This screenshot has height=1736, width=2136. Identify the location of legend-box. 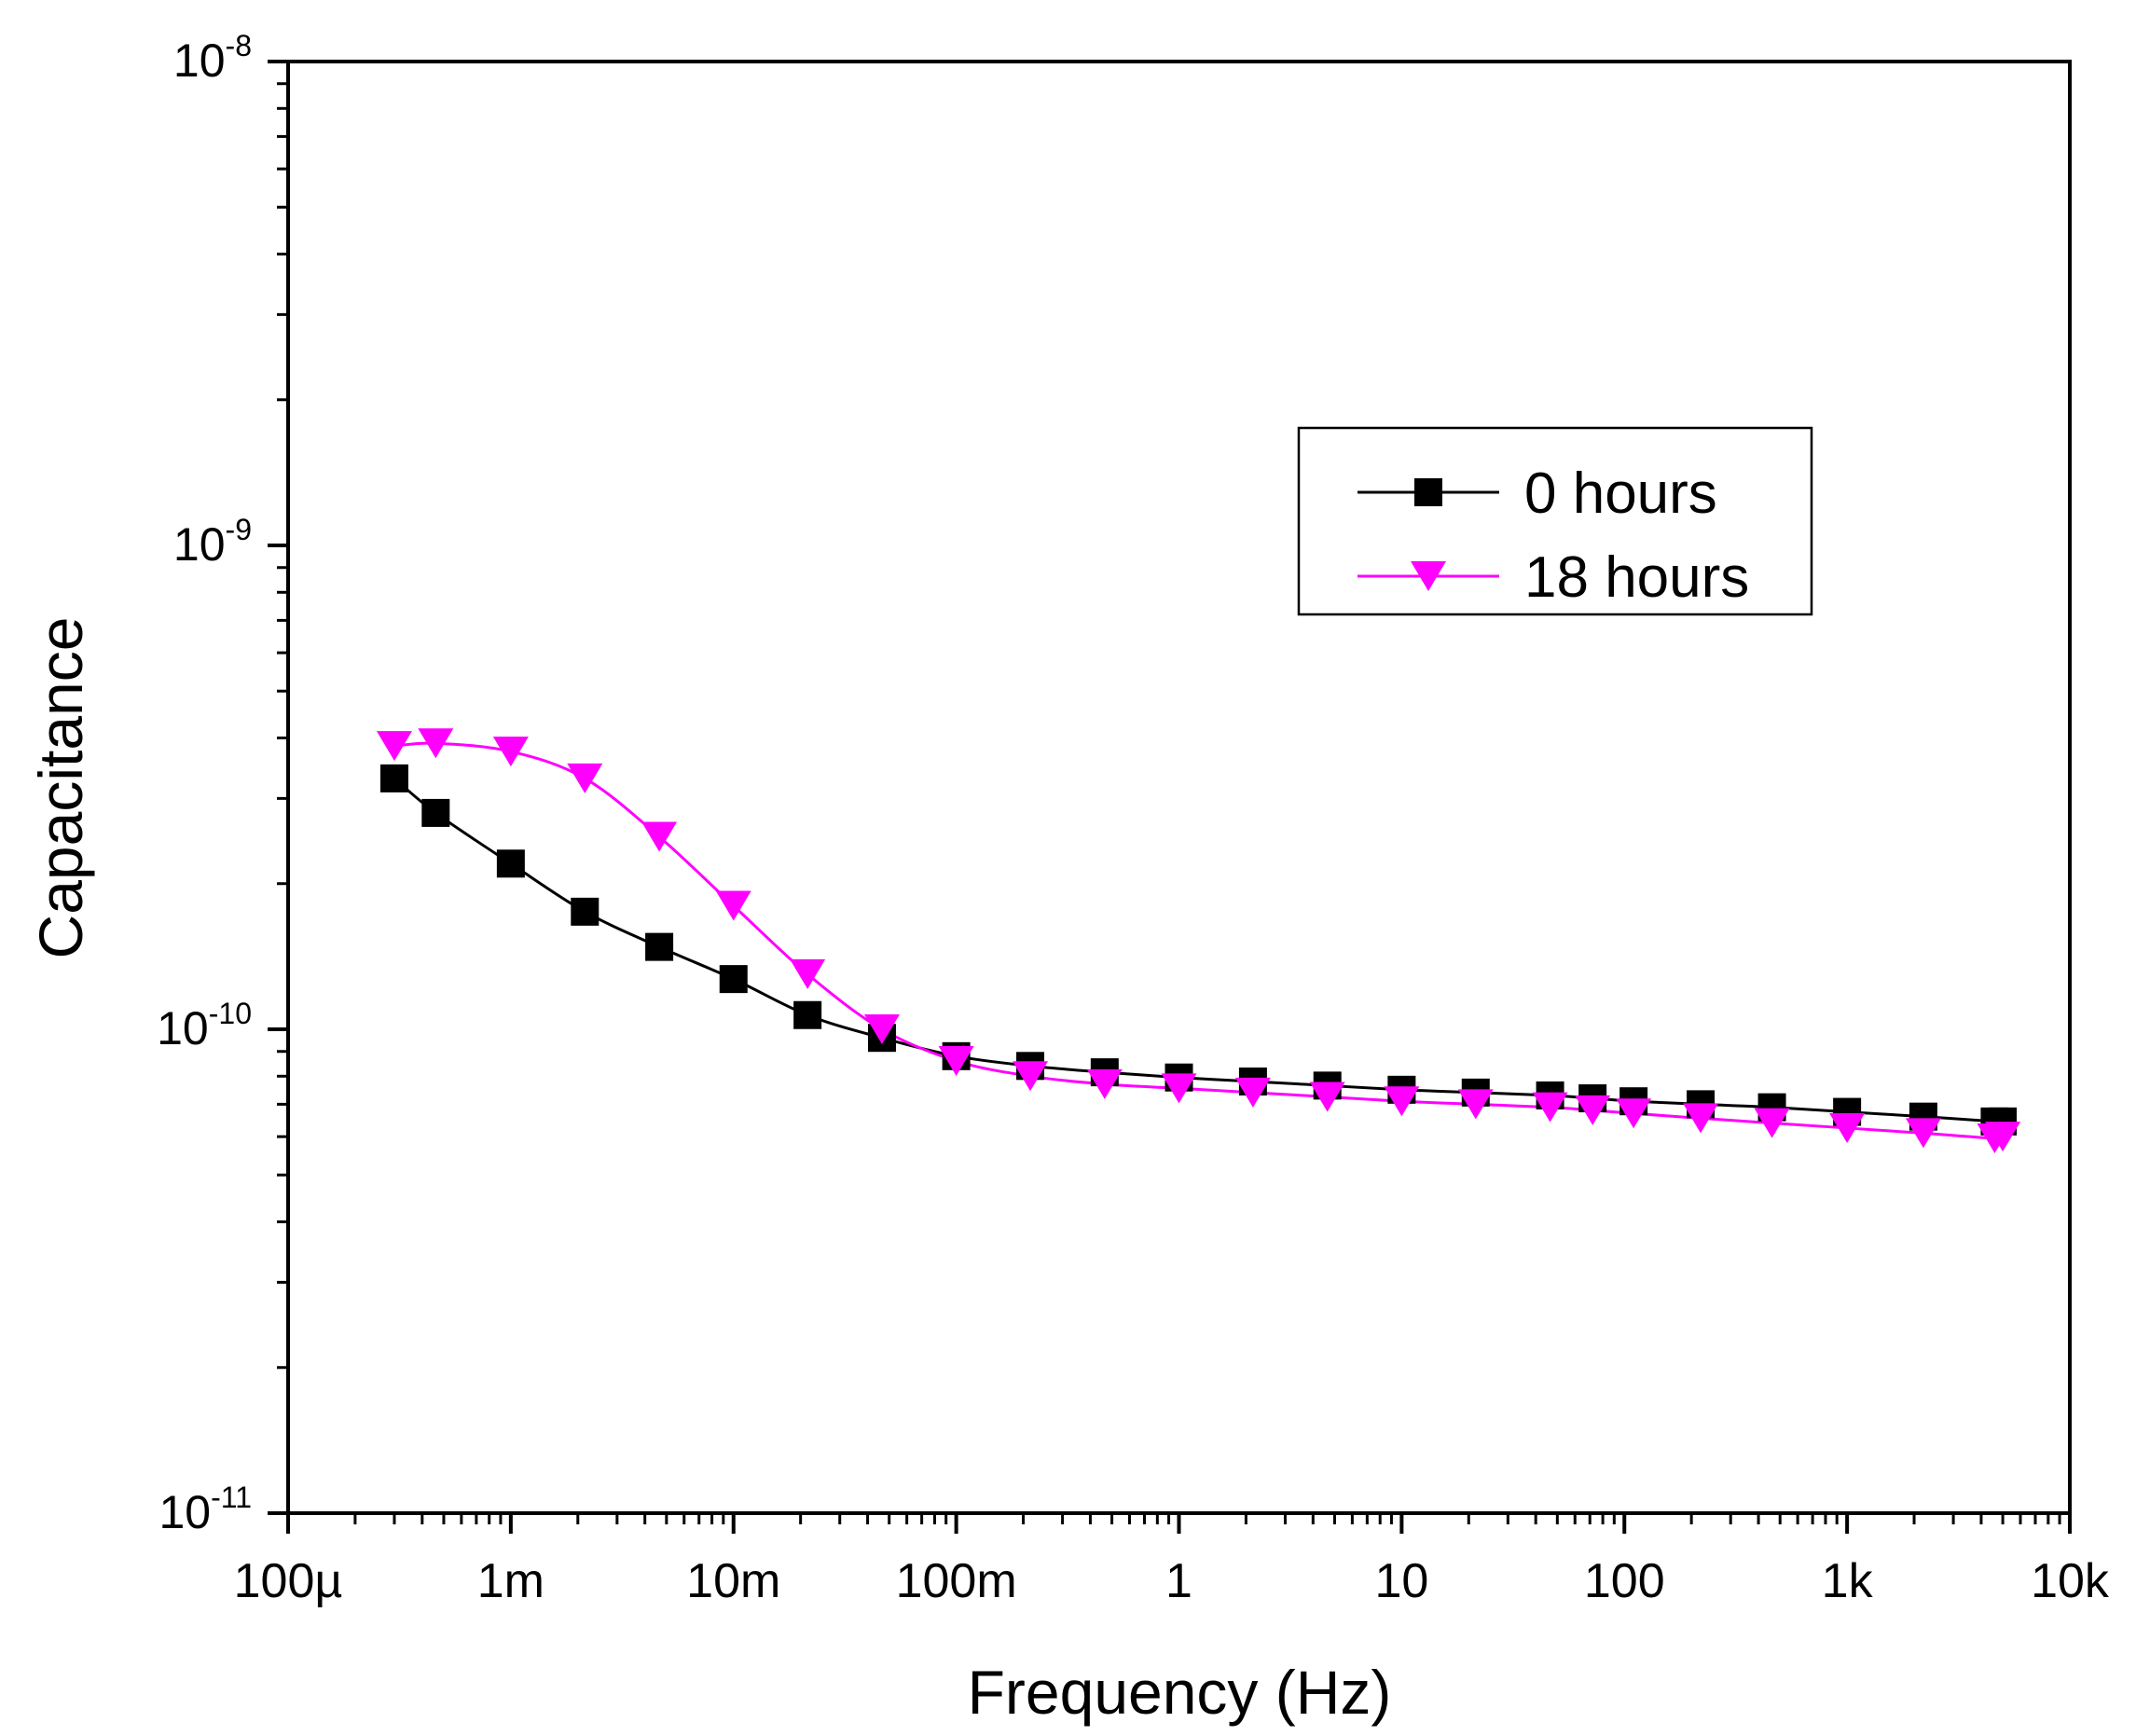
(1555, 521).